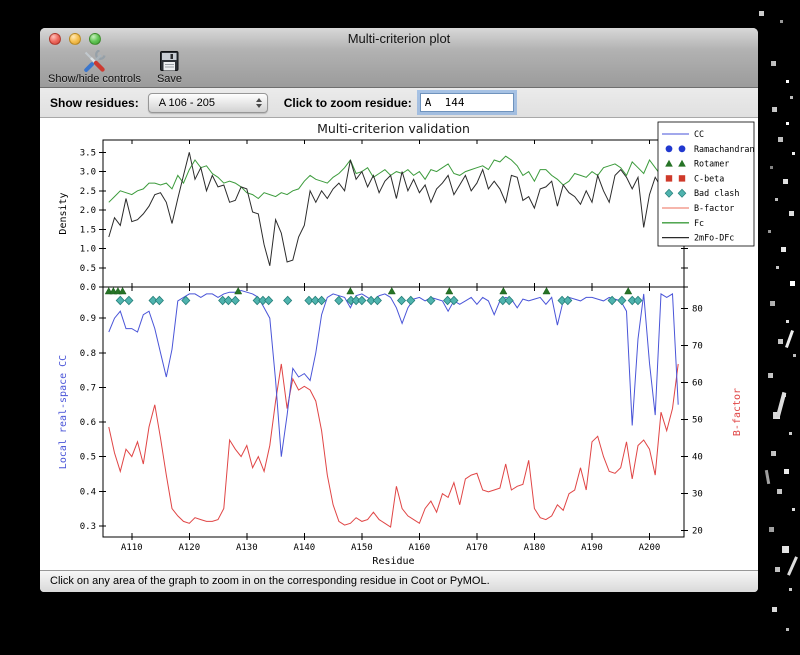  What do you see at coordinates (88, 527) in the screenshot?
I see `svg-text: 0.3` at bounding box center [88, 527].